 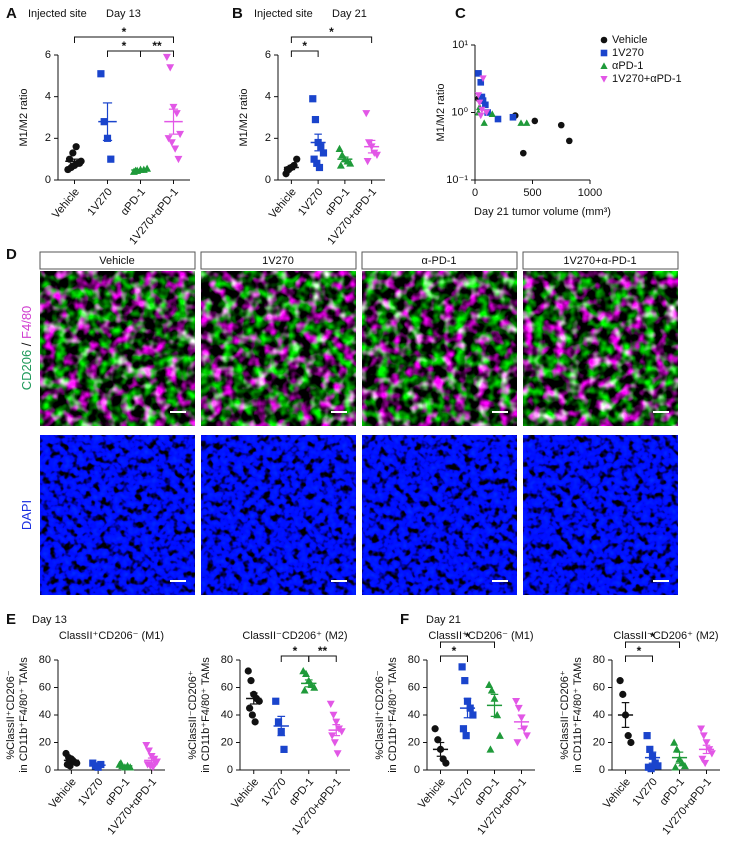 I want to click on y-tick-label: 80, so click(x=414, y=660).